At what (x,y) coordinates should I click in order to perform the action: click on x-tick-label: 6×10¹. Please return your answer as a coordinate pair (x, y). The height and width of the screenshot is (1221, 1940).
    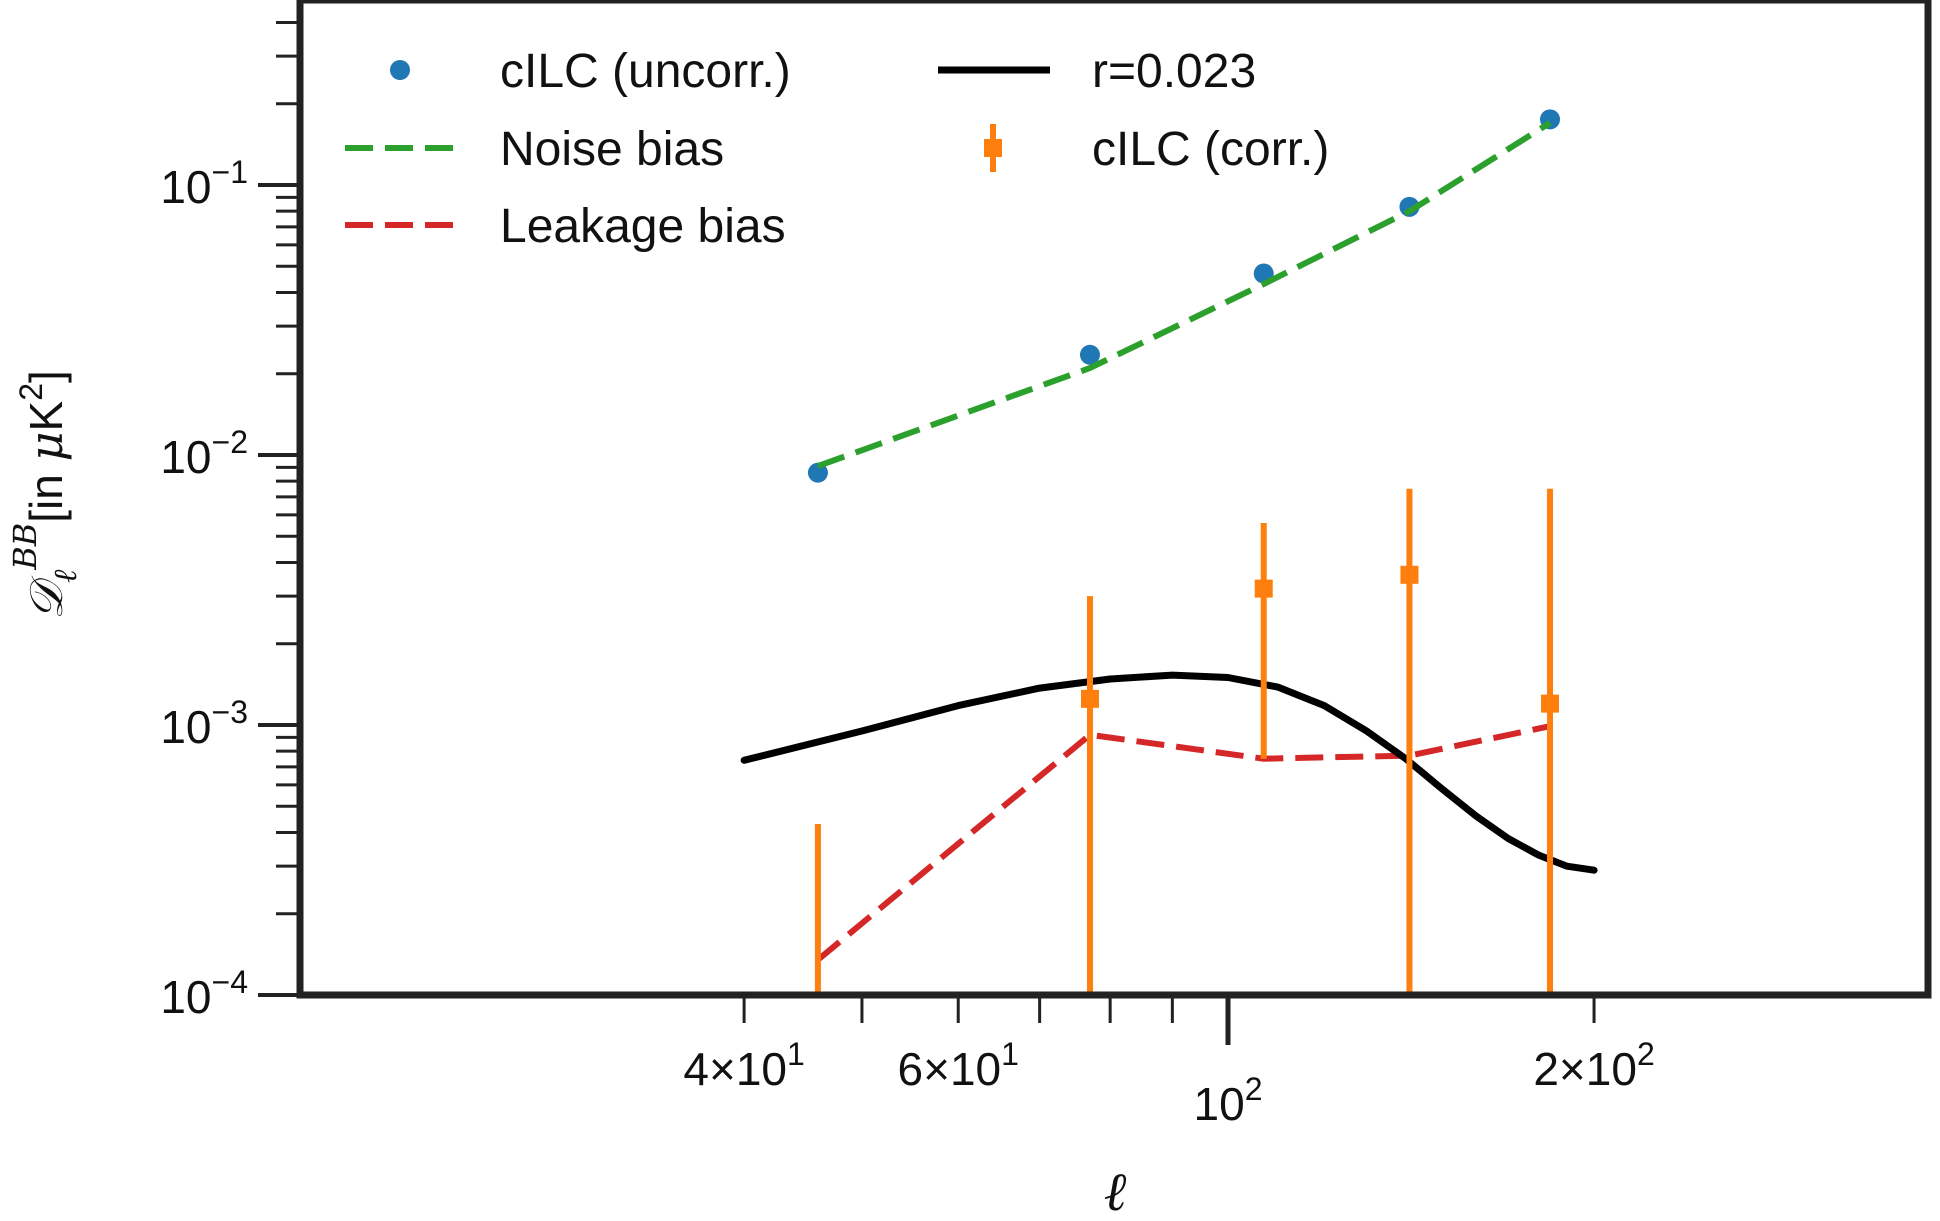
    Looking at the image, I should click on (958, 1065).